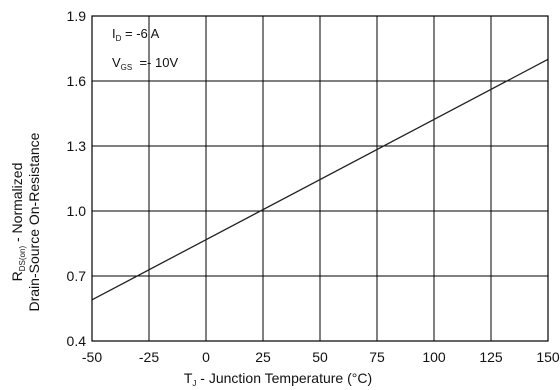 The width and height of the screenshot is (560, 390). I want to click on y-tick-label: 1.6, so click(77, 81).